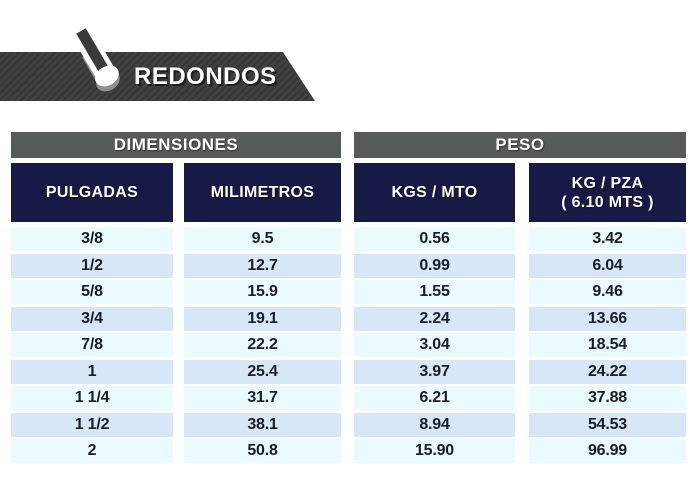  I want to click on cell-pulgadas: 2, so click(92, 451).